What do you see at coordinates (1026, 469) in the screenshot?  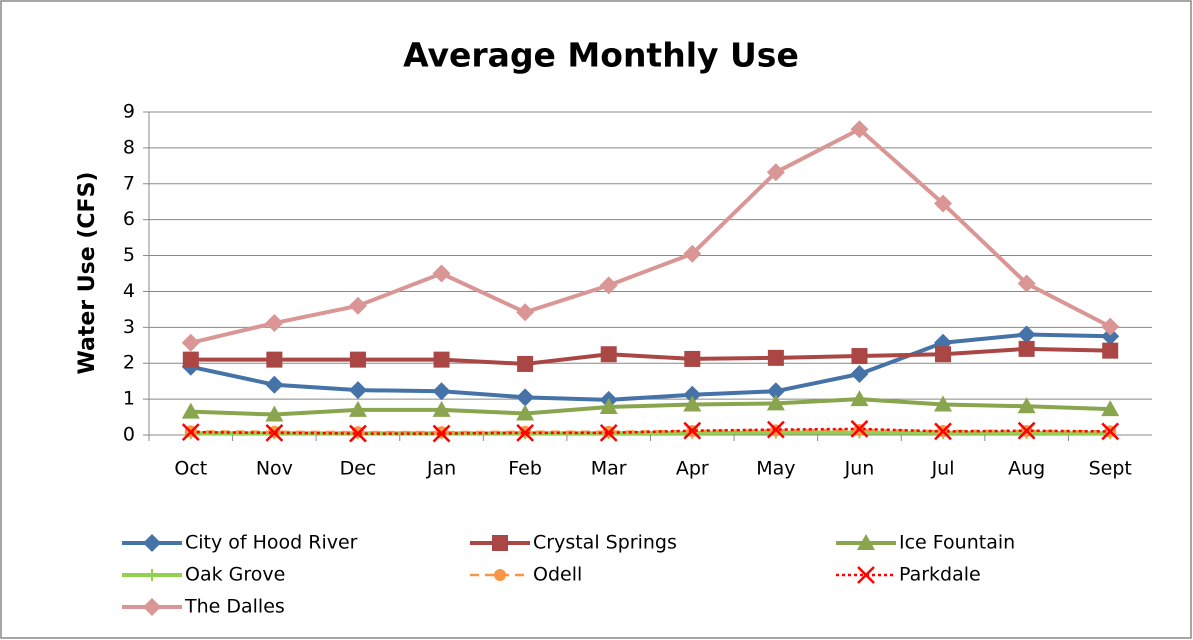 I see `x-tick-label: Aug` at bounding box center [1026, 469].